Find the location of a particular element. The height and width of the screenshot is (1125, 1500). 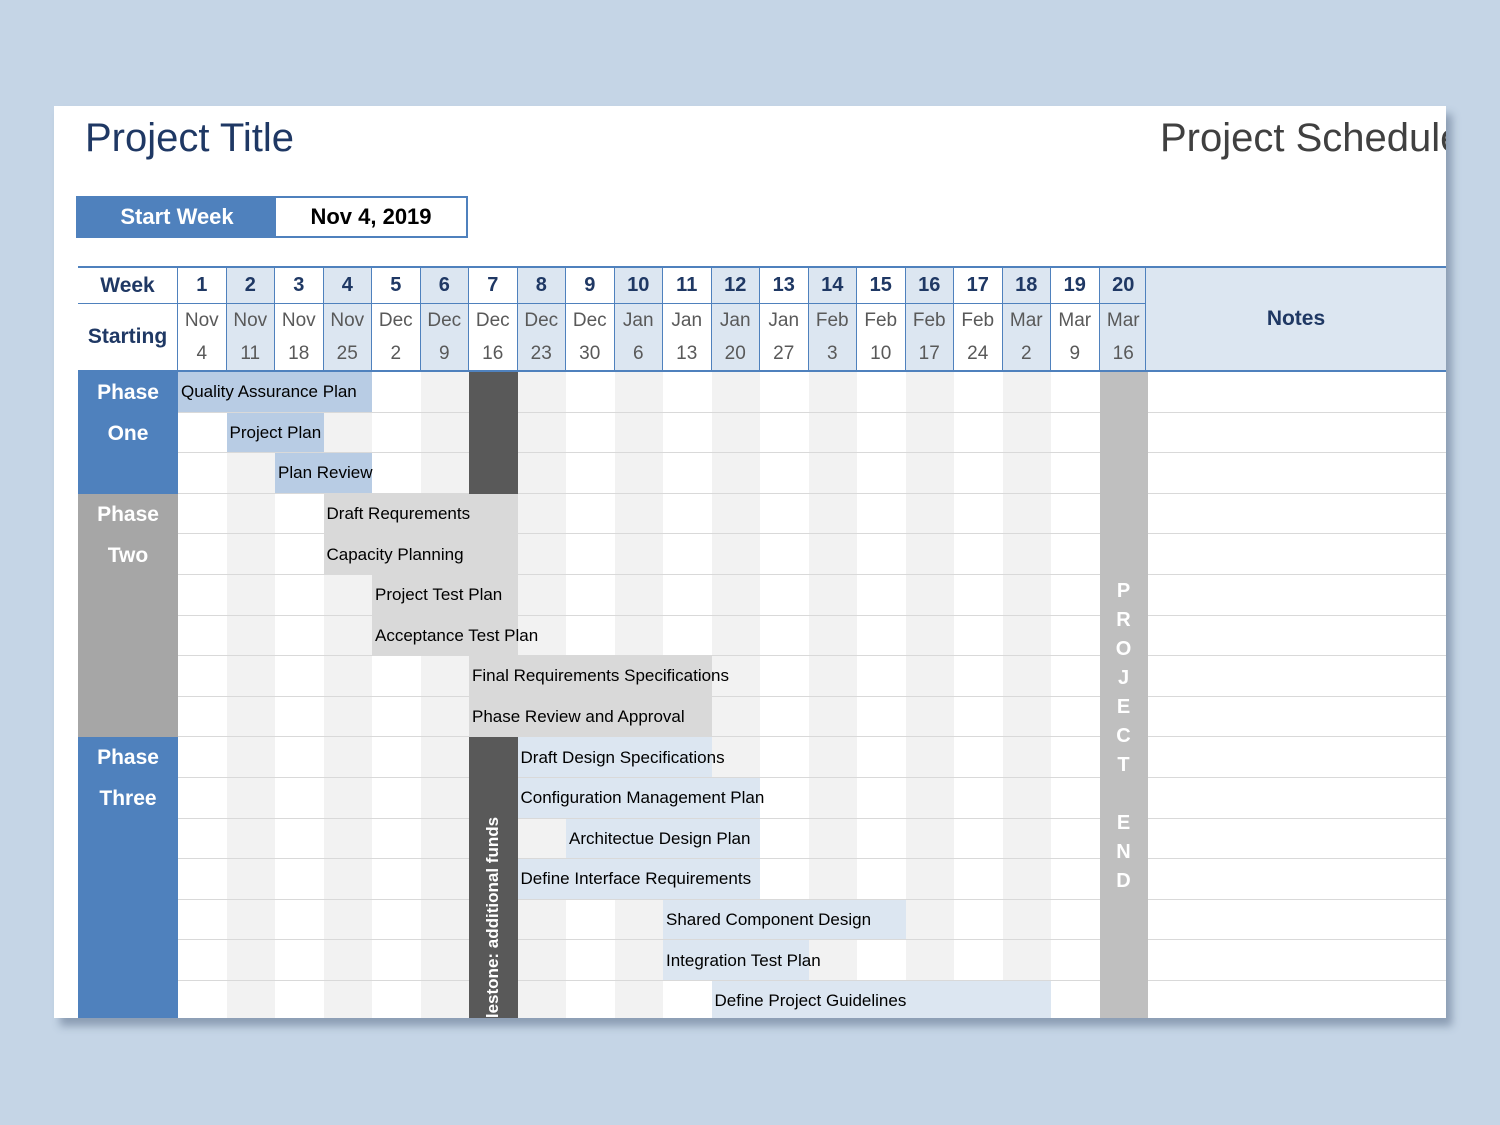

week-number-cell: 8 is located at coordinates (541, 286).